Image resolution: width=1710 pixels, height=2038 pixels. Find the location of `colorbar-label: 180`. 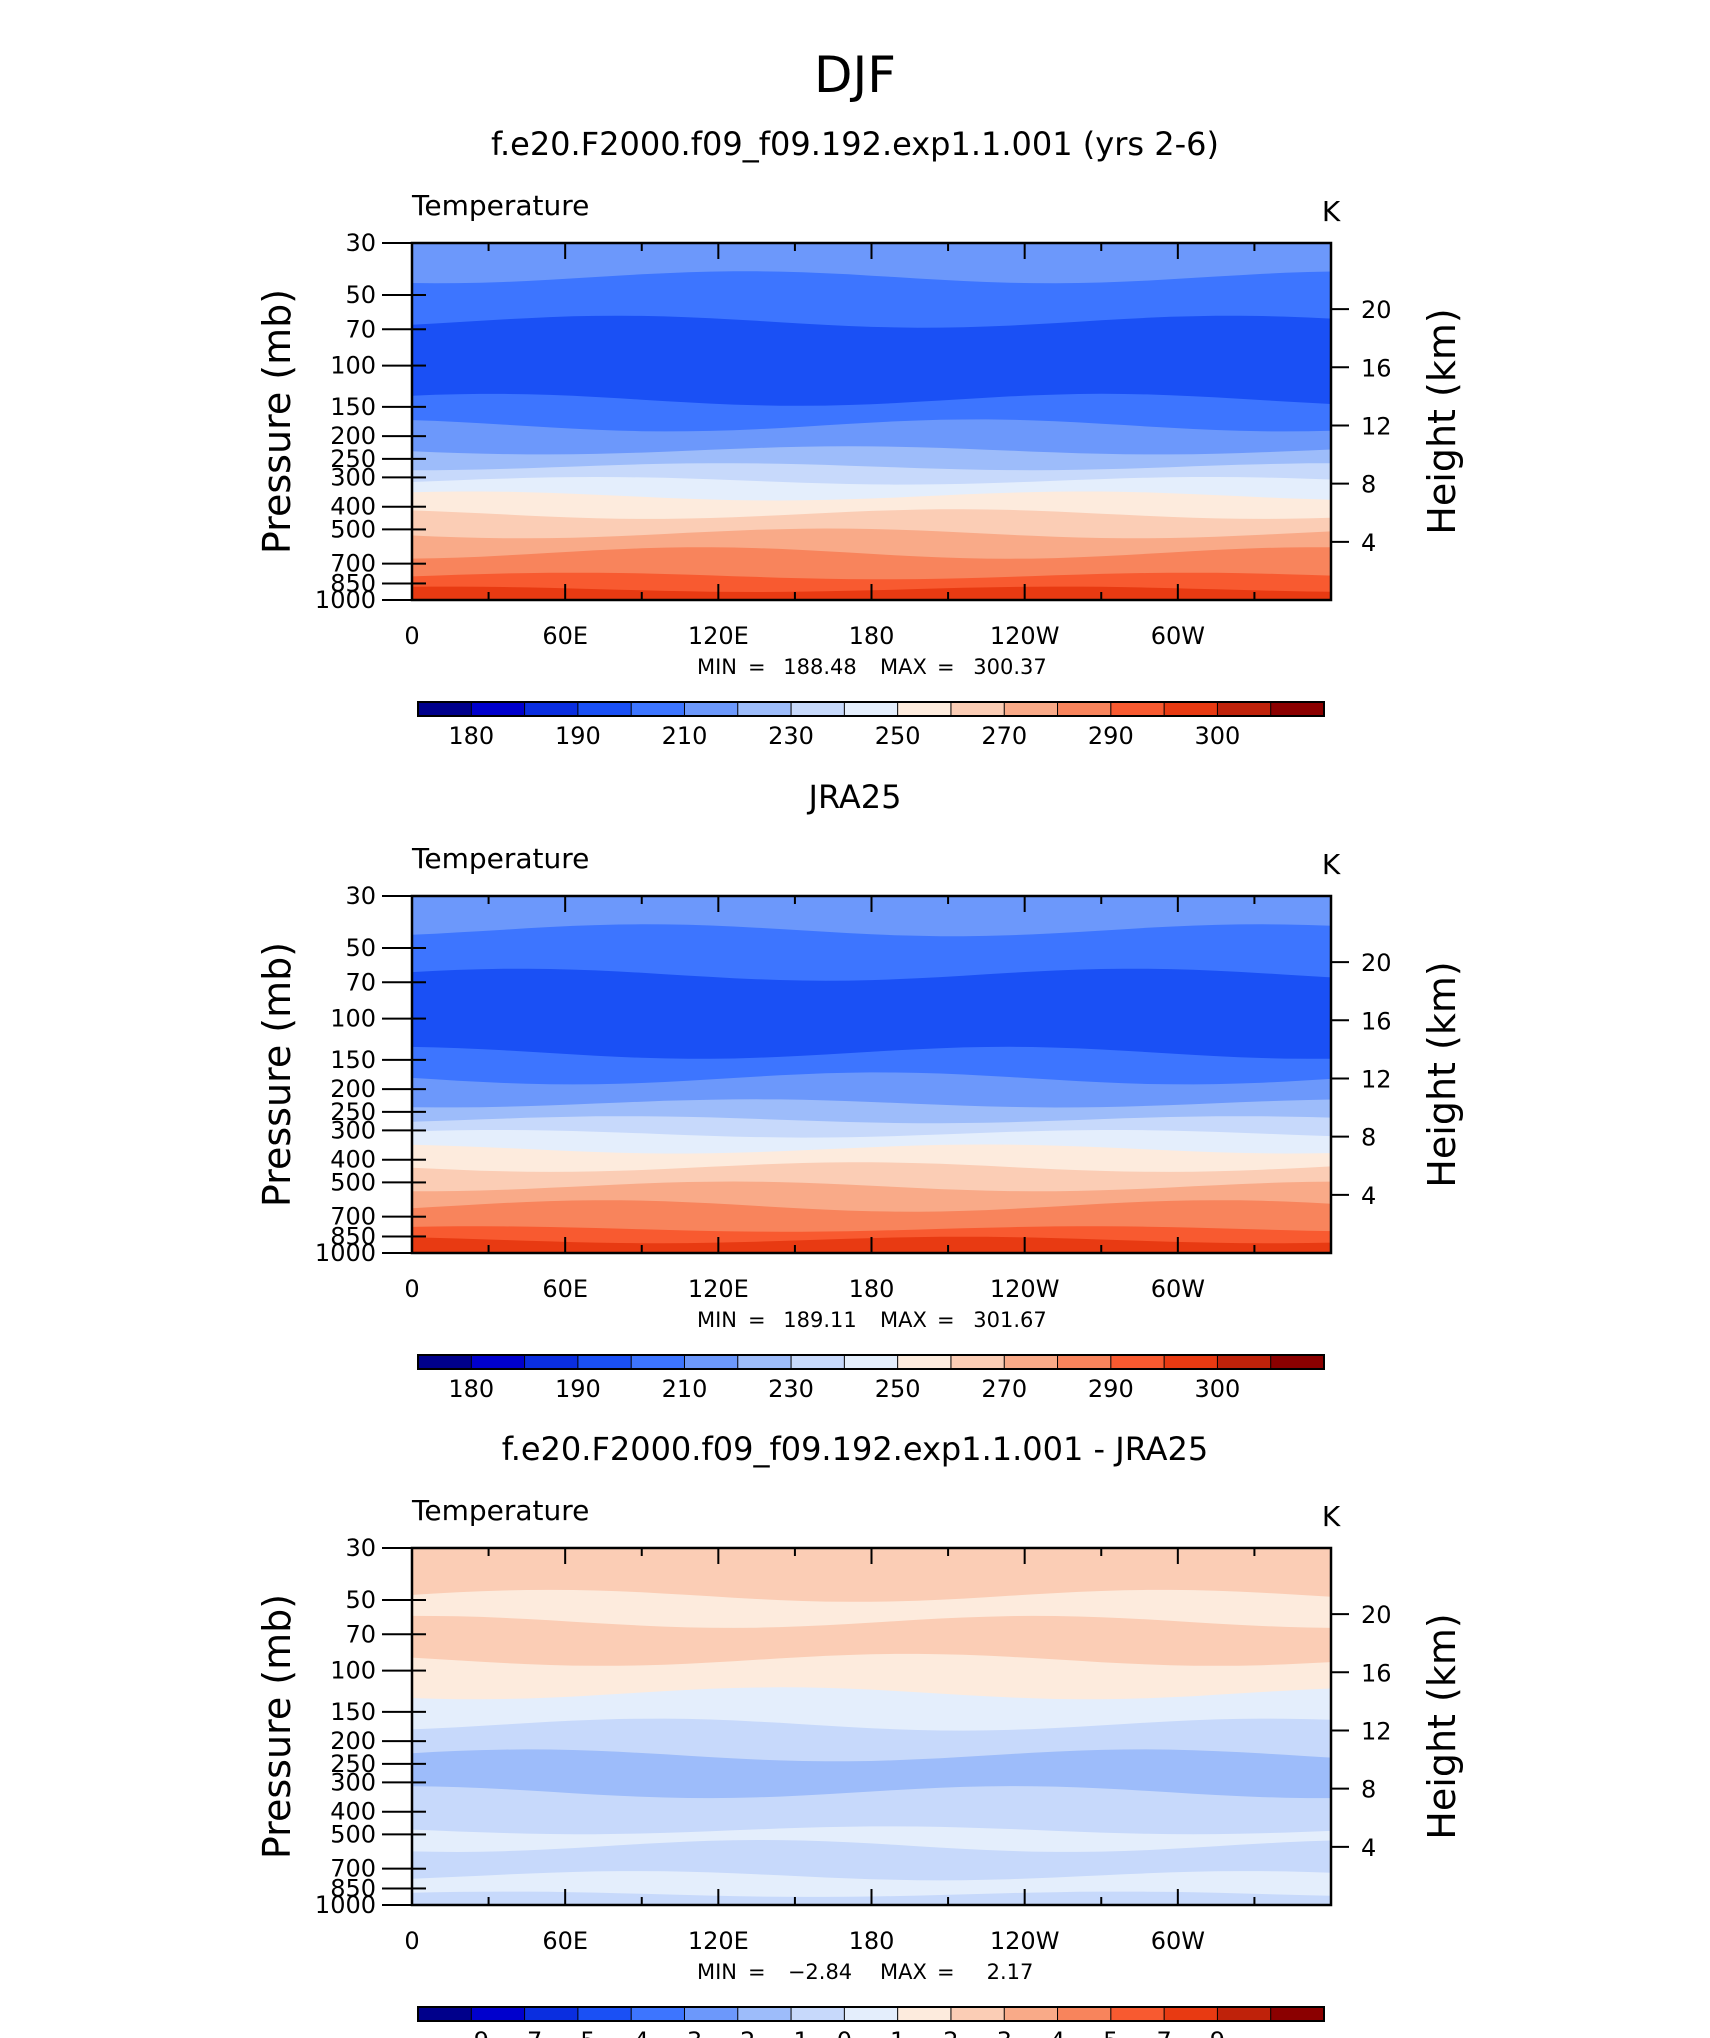

colorbar-label: 180 is located at coordinates (471, 736).